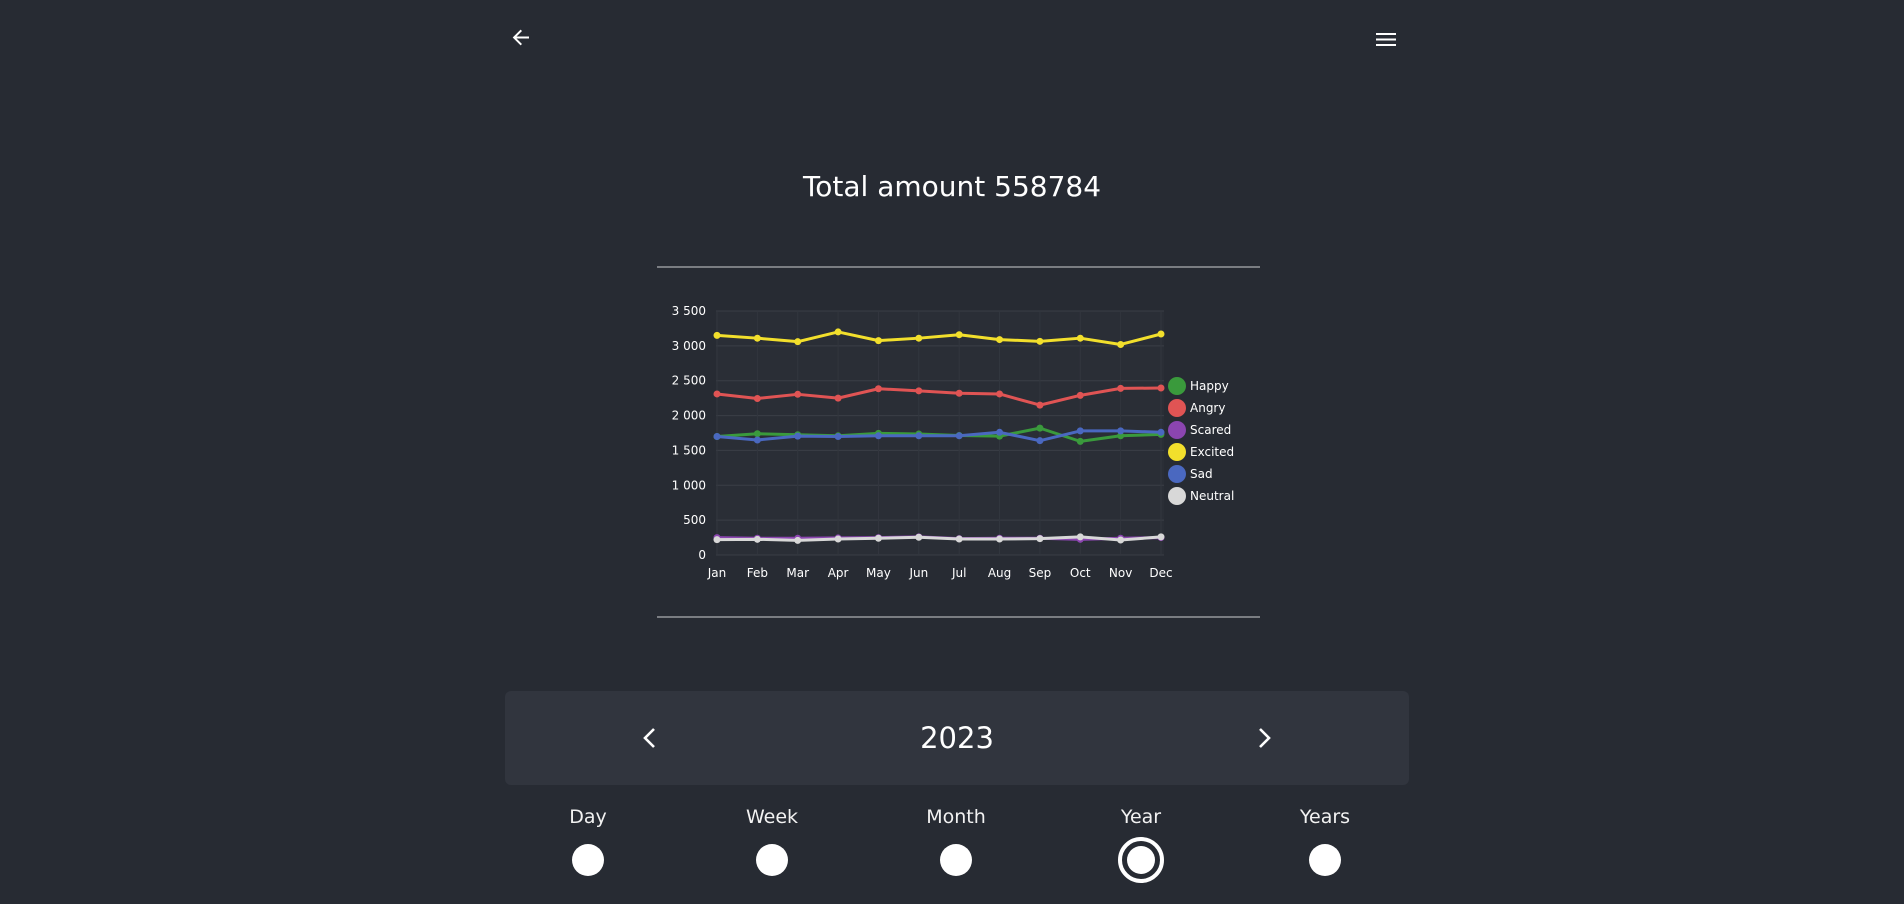 This screenshot has width=1904, height=904. Describe the element at coordinates (650, 738) in the screenshot. I see `previous-year-button` at that location.